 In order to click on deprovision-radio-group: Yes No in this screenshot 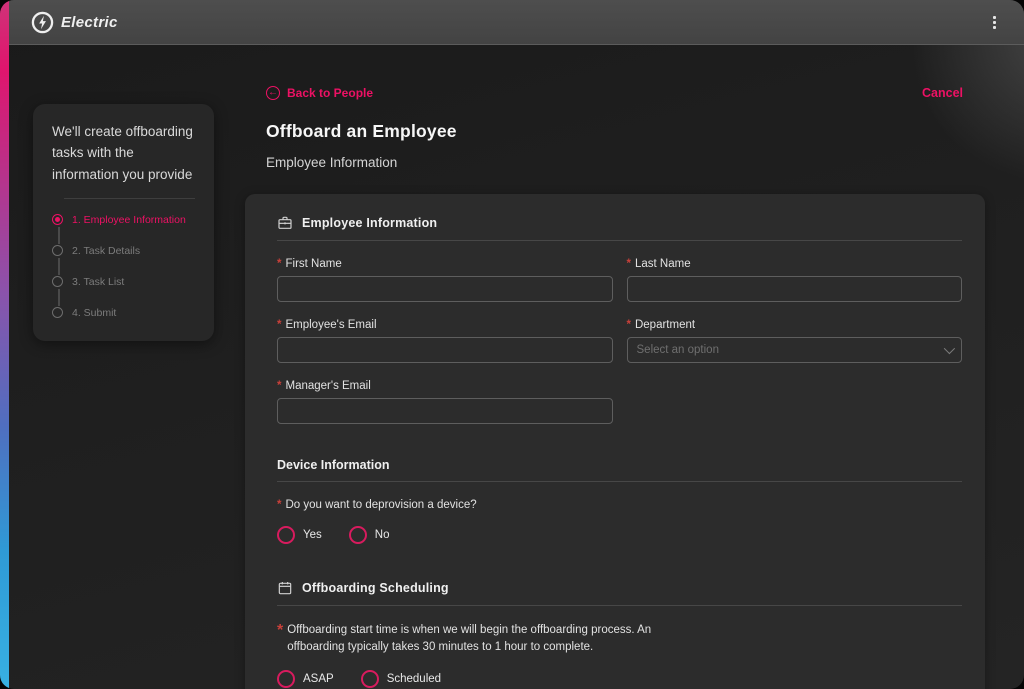, I will do `click(619, 535)`.